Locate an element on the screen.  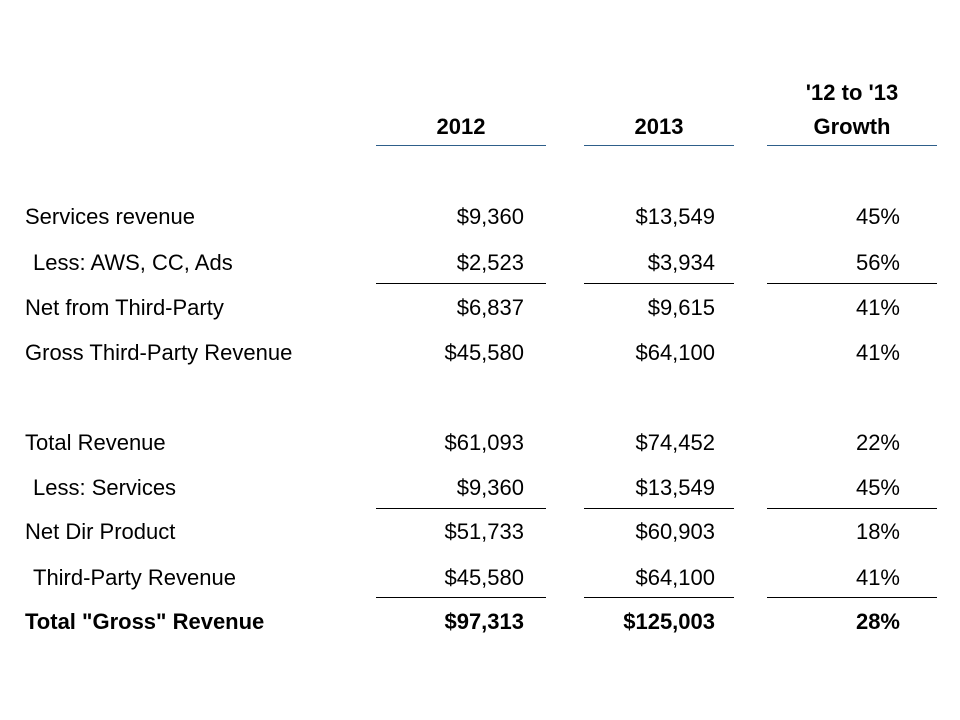
header-2012: 2012 is located at coordinates (461, 126).